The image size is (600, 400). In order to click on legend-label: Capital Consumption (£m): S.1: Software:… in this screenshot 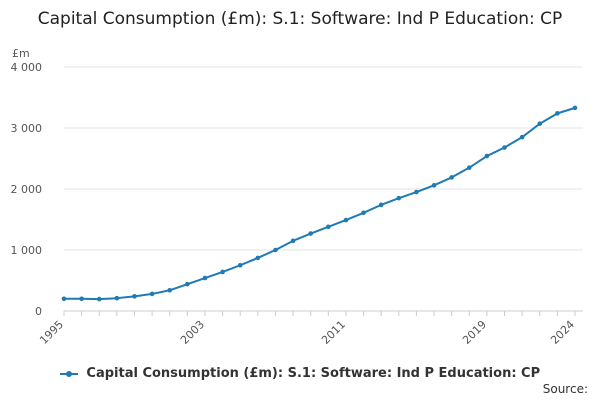, I will do `click(313, 373)`.